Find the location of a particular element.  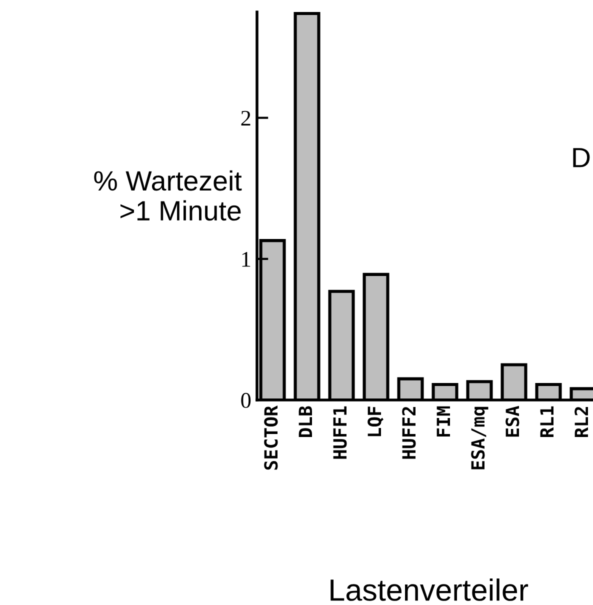

x-tick-label: HUFF2 is located at coordinates (409, 433).